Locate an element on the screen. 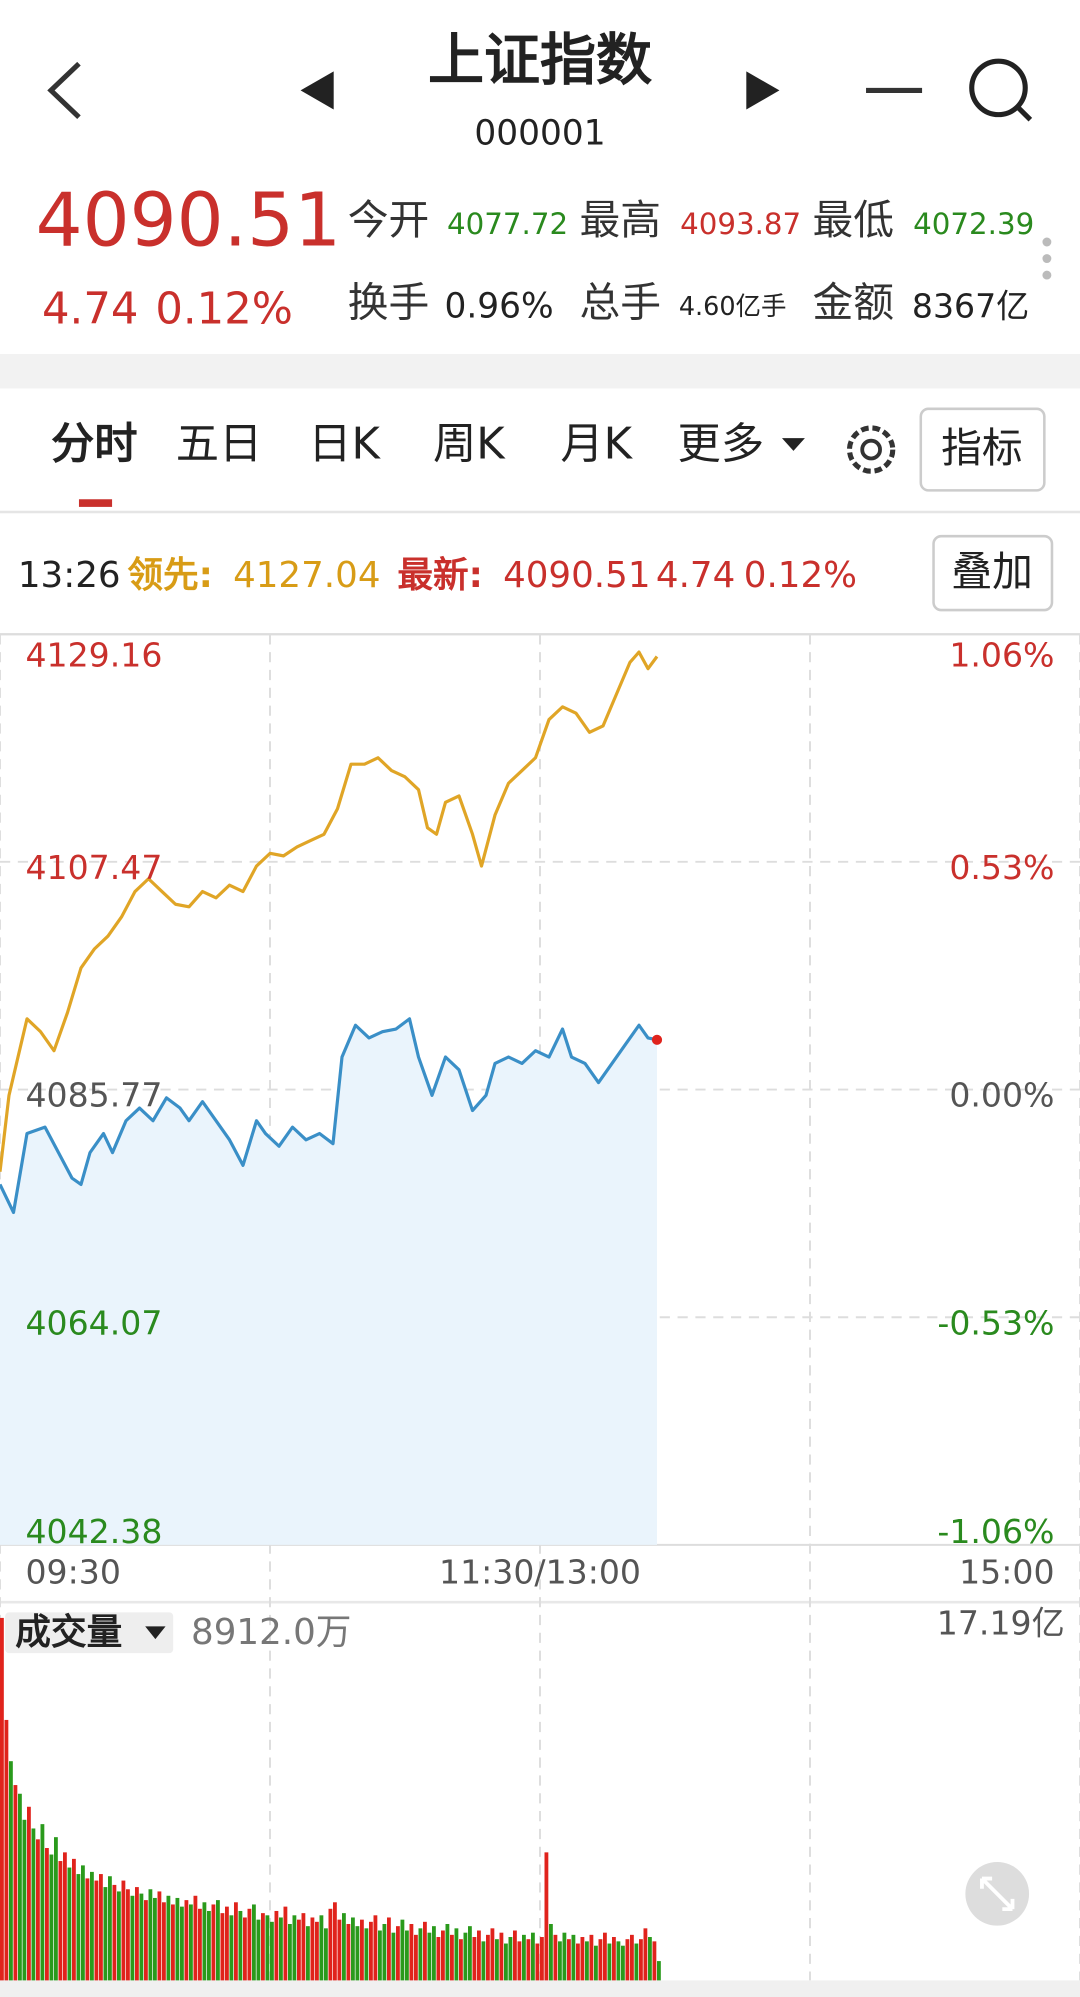  more-dots is located at coordinates (1047, 258).